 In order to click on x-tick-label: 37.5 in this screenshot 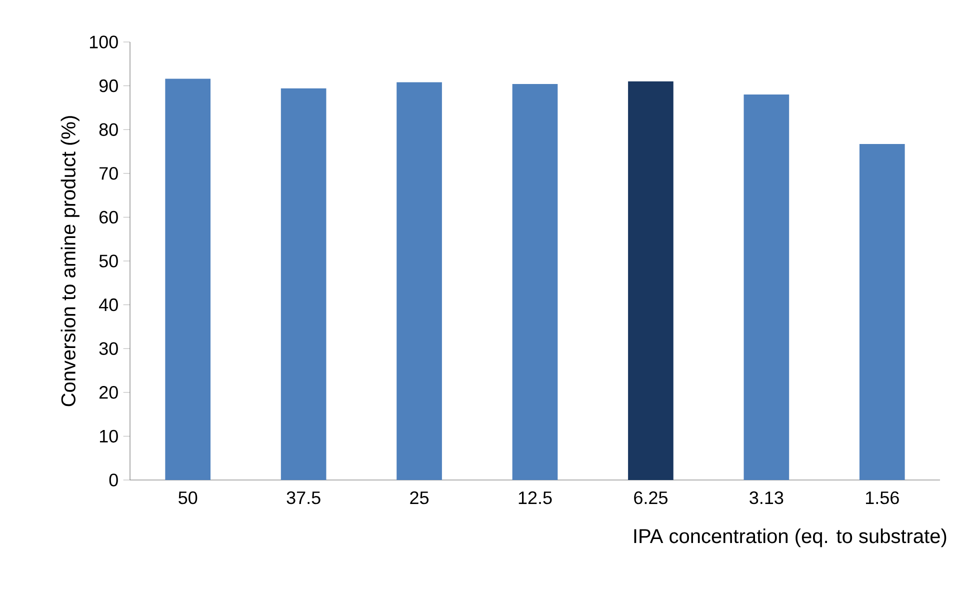, I will do `click(303, 497)`.